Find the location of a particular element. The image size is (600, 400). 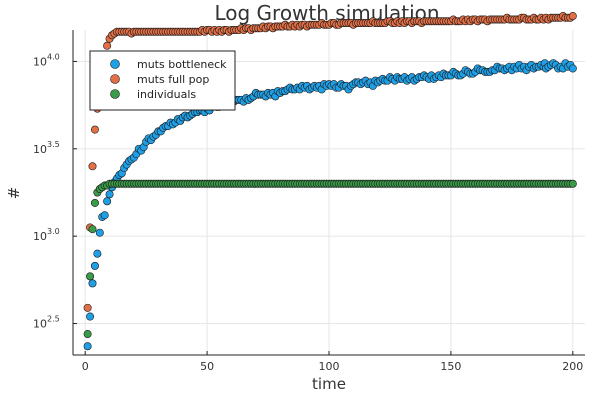

y-tick-label: 10 2.5 is located at coordinates (46, 323).